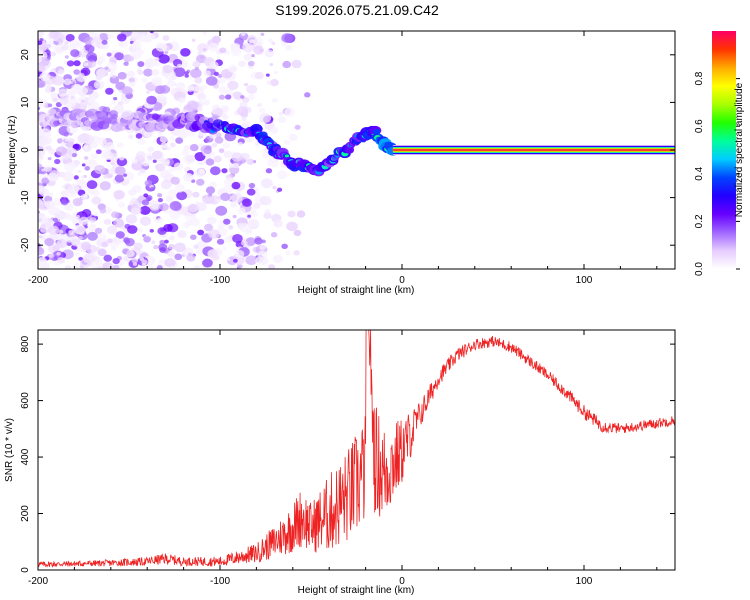 This screenshot has height=600, width=750. I want to click on carrier-band, so click(533, 150).